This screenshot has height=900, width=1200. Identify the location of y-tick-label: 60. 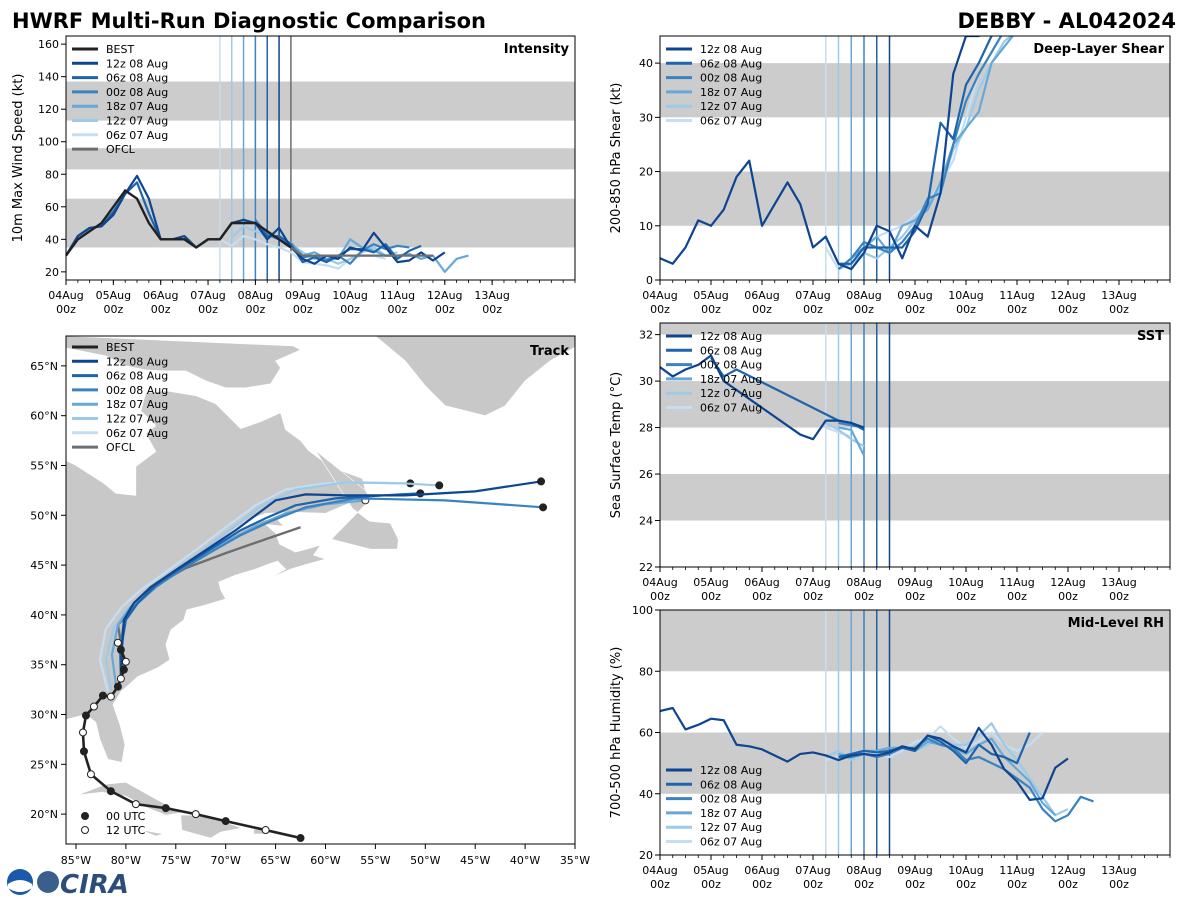
(52, 207).